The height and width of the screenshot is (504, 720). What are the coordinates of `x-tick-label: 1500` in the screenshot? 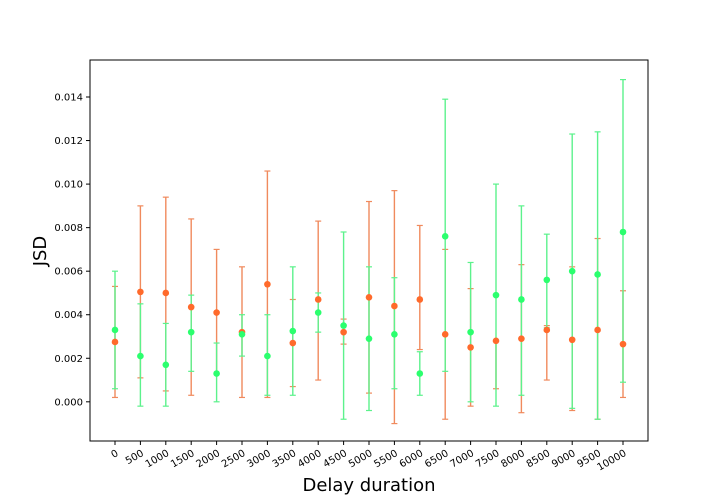 It's located at (183, 459).